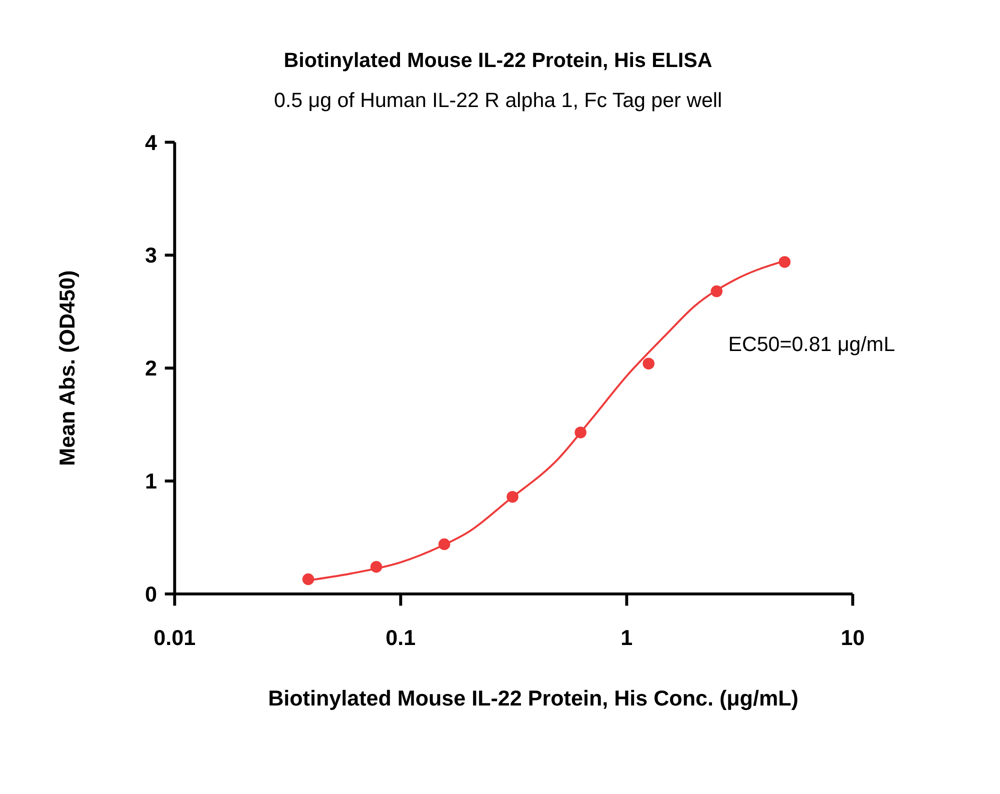 The image size is (1000, 794). What do you see at coordinates (175, 637) in the screenshot?
I see `x-tick-label: 0.01` at bounding box center [175, 637].